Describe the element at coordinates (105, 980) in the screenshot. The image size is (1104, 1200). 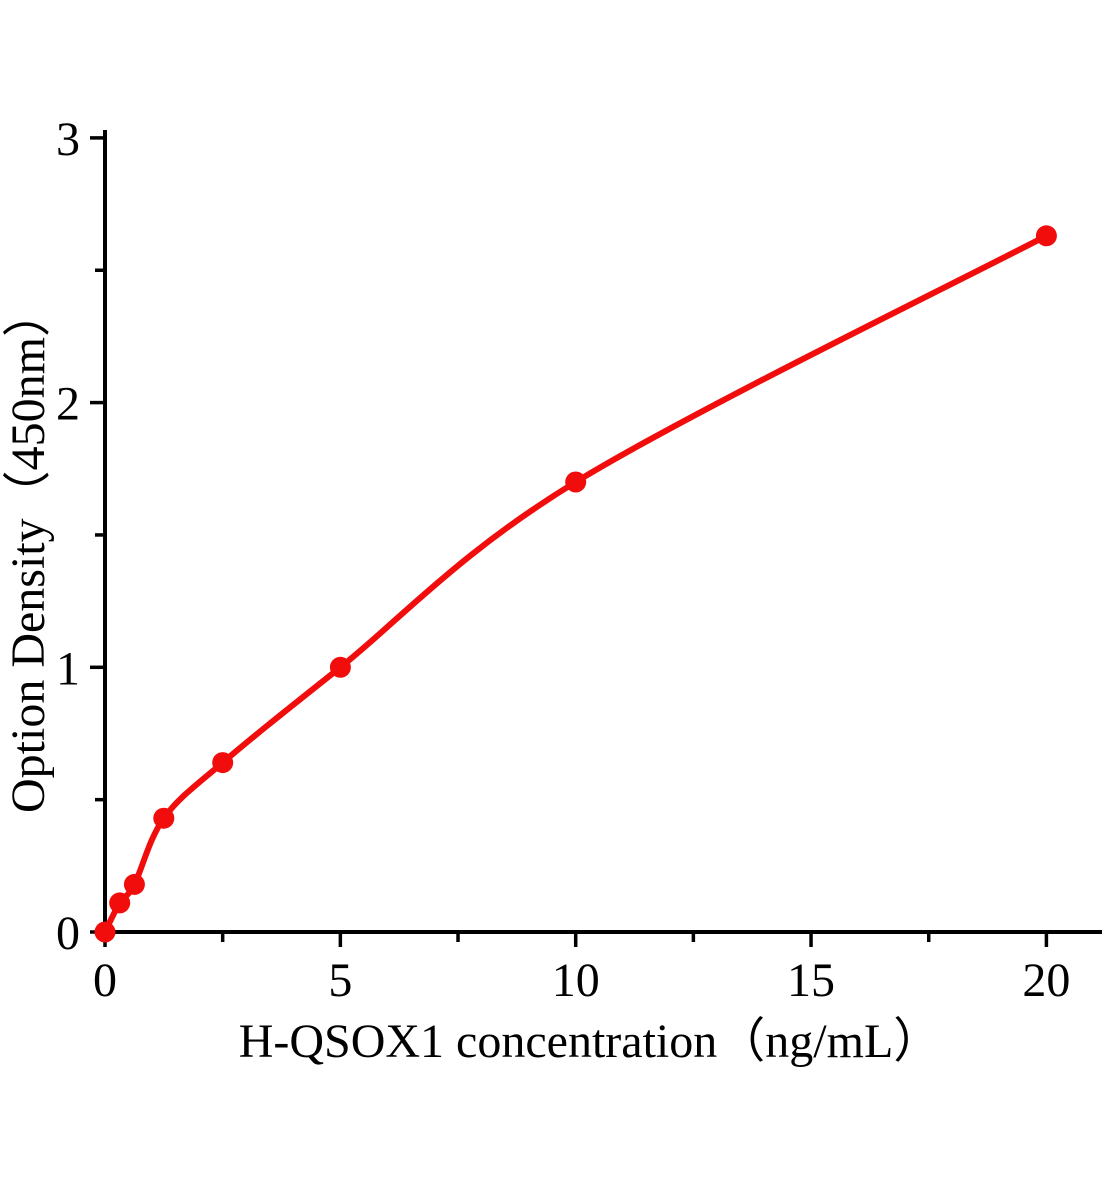
I see `x-tick-label: 0` at that location.